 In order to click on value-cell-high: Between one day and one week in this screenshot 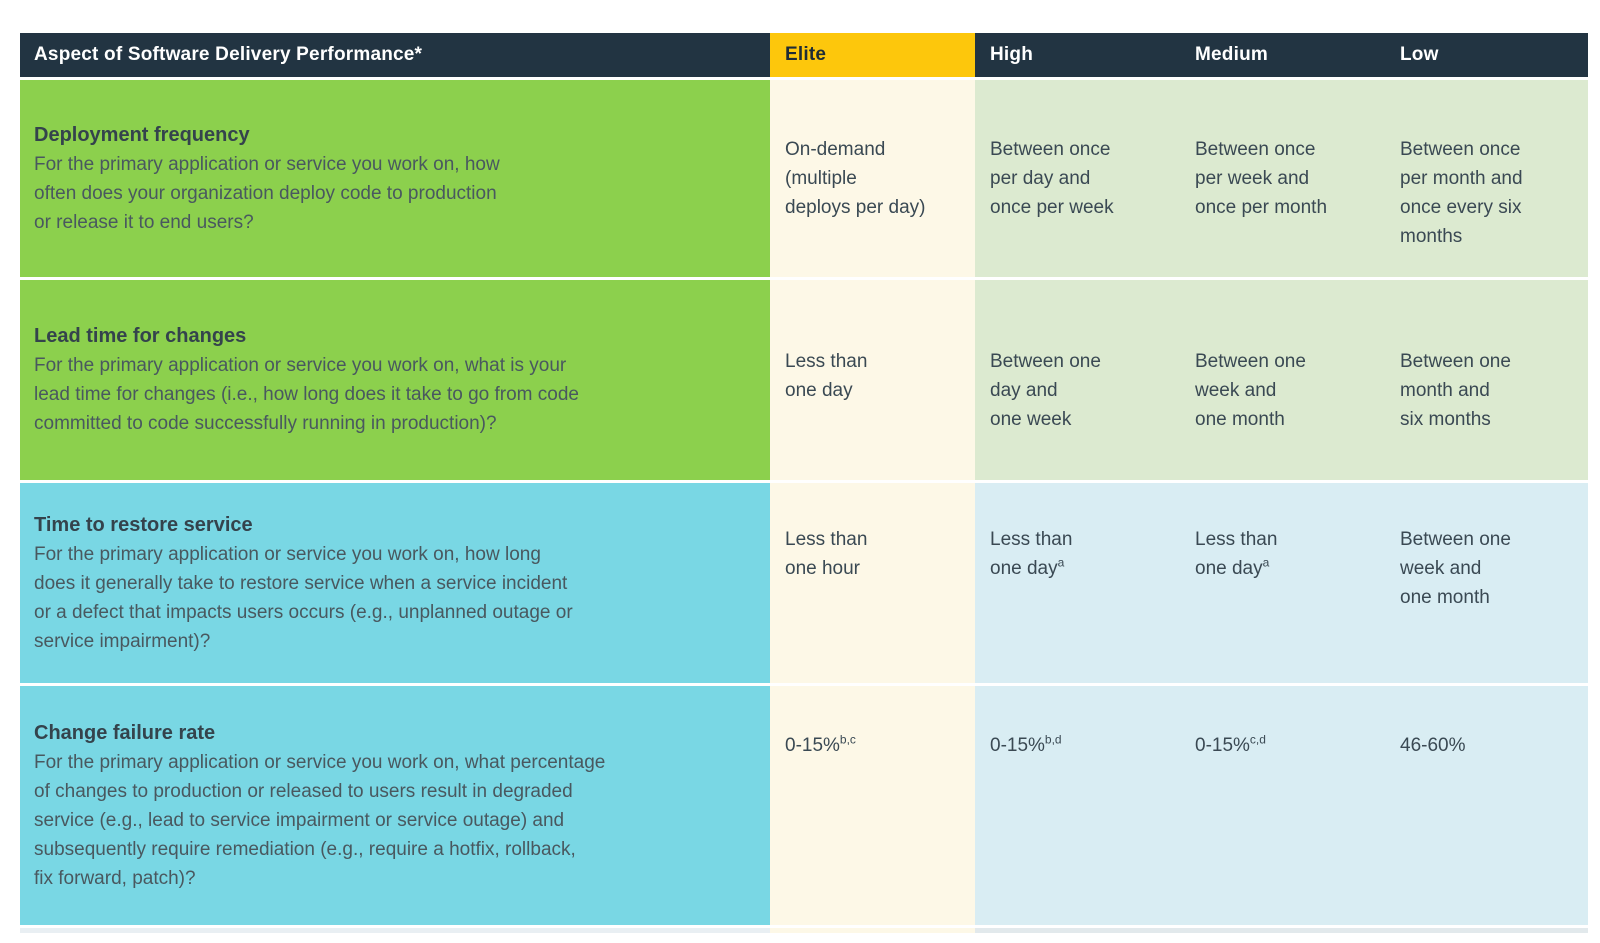, I will do `click(1077, 380)`.